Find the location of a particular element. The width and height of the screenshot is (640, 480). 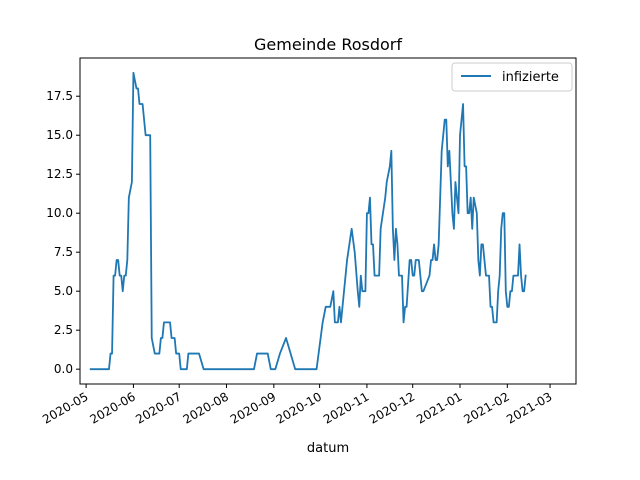

y-tick-label: 5.0 is located at coordinates (63, 291).